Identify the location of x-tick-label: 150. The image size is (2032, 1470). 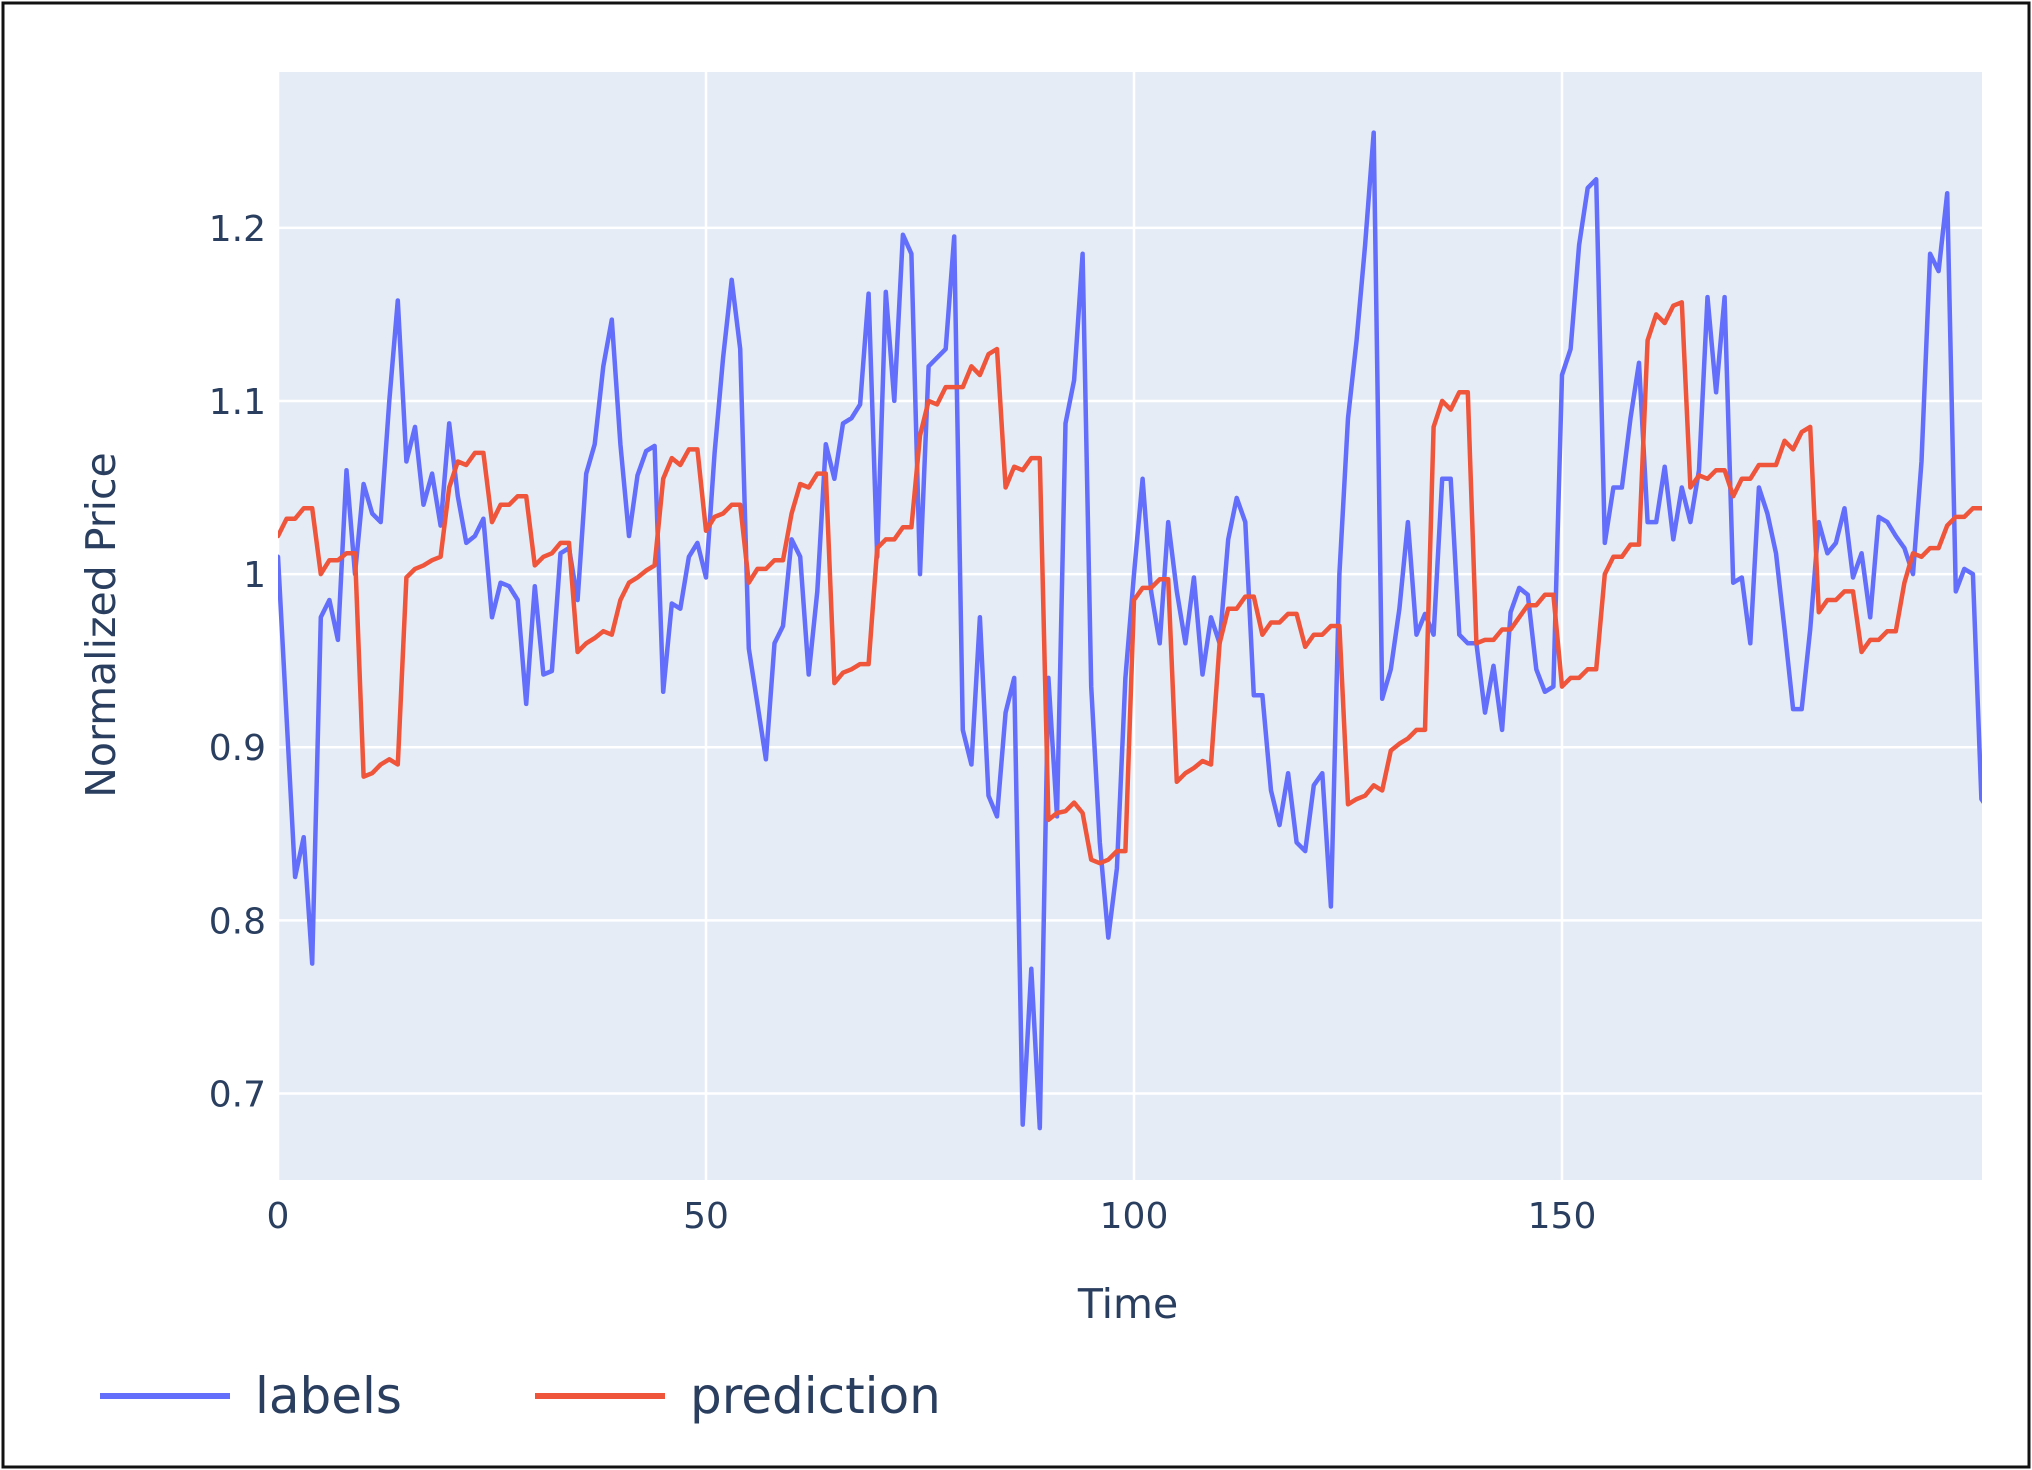
(1562, 1216).